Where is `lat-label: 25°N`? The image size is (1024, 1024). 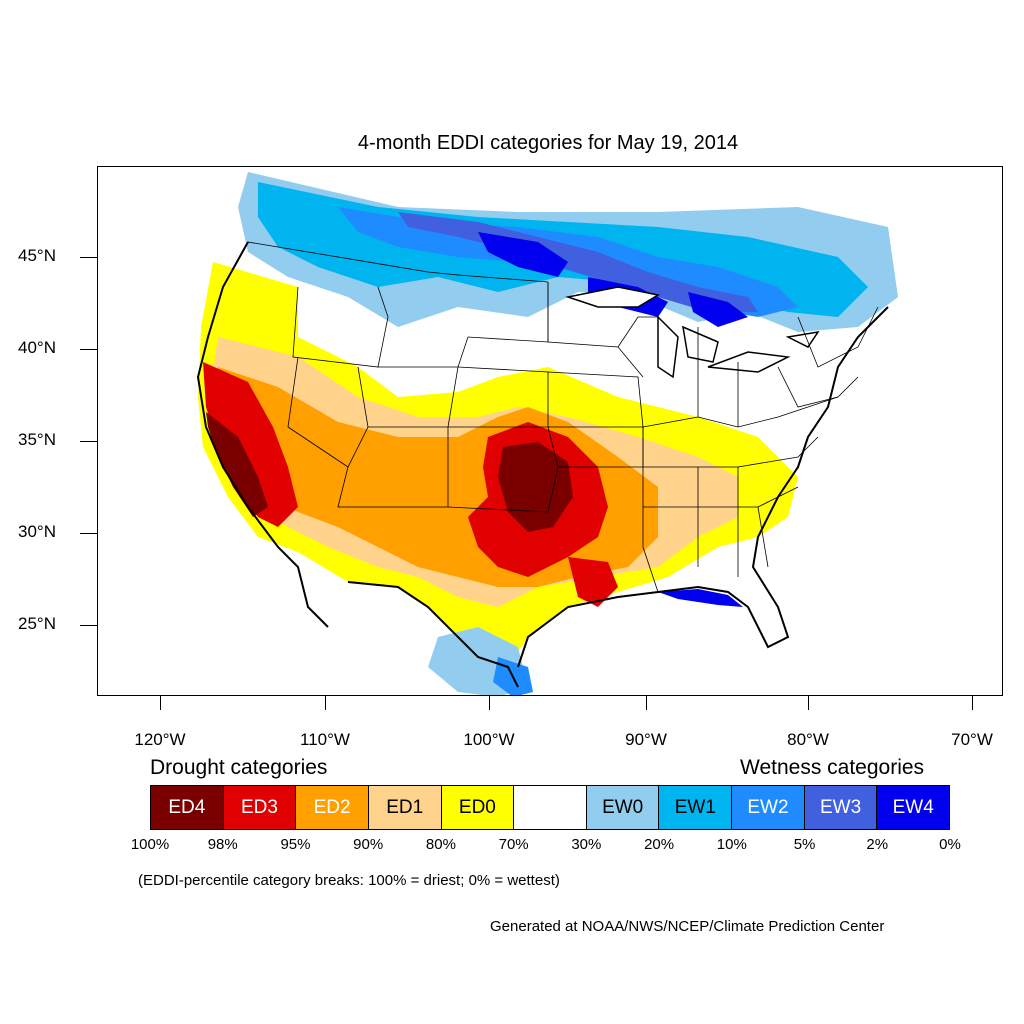 lat-label: 25°N is located at coordinates (37, 623).